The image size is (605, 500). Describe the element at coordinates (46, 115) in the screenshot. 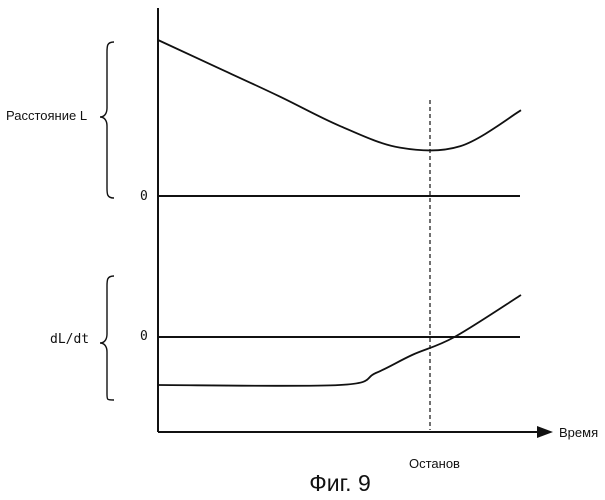

I see `distance-axis-label: Расстояние L` at that location.